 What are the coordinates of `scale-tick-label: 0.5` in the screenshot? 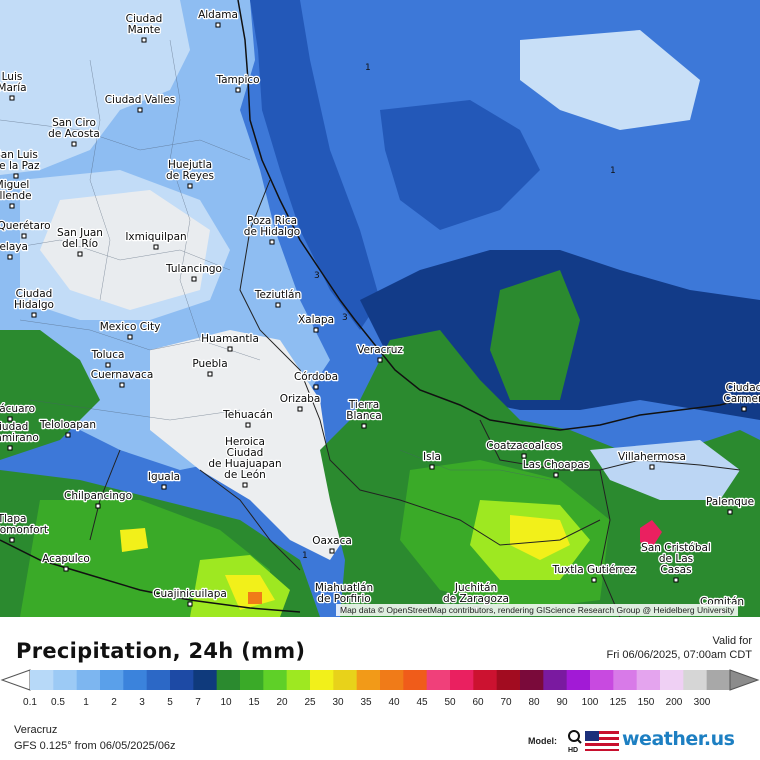 It's located at (58, 702).